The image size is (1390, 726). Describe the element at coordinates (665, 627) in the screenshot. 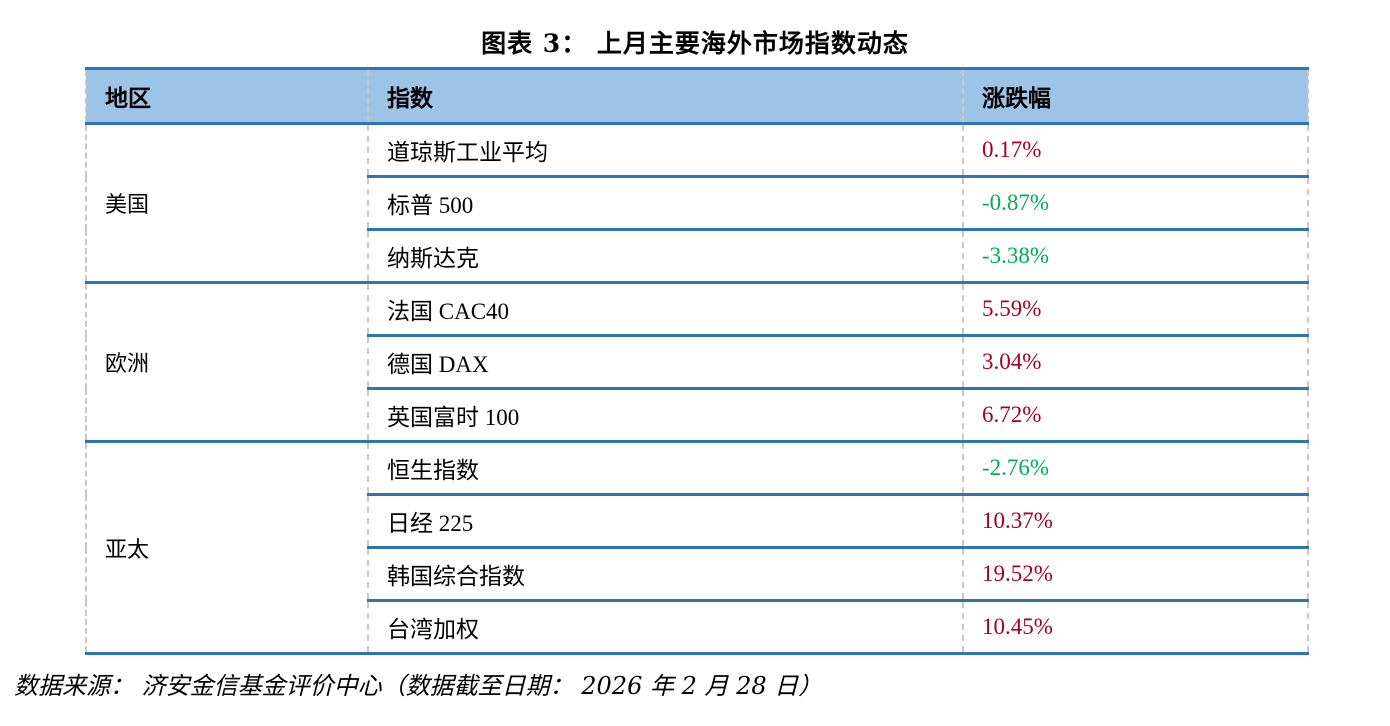

I see `index-name: 台湾加权` at that location.